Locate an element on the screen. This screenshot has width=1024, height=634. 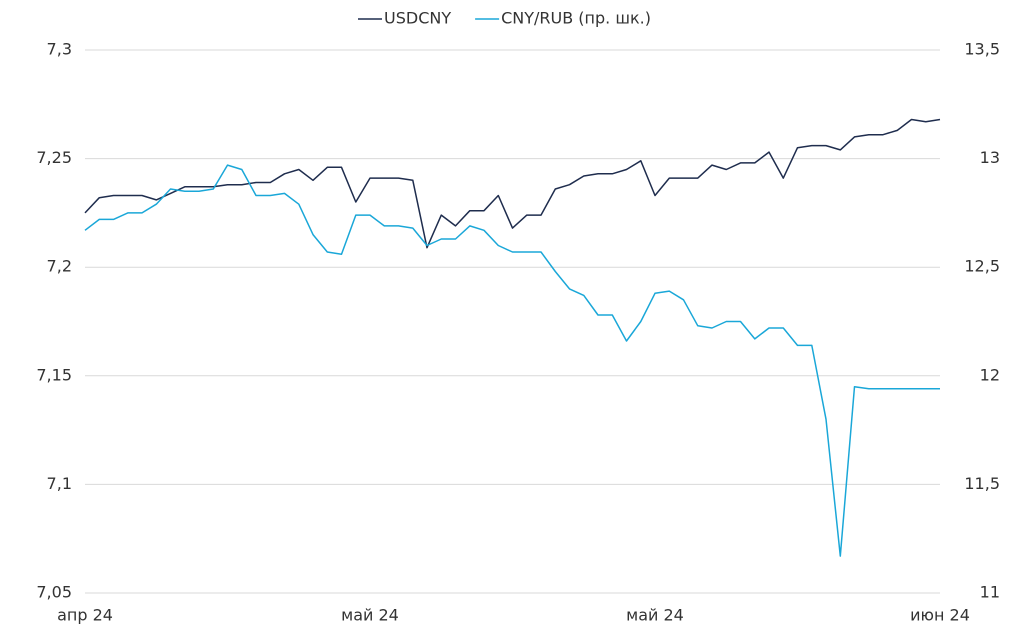
x-tick-label: апр 24 is located at coordinates (85, 615).